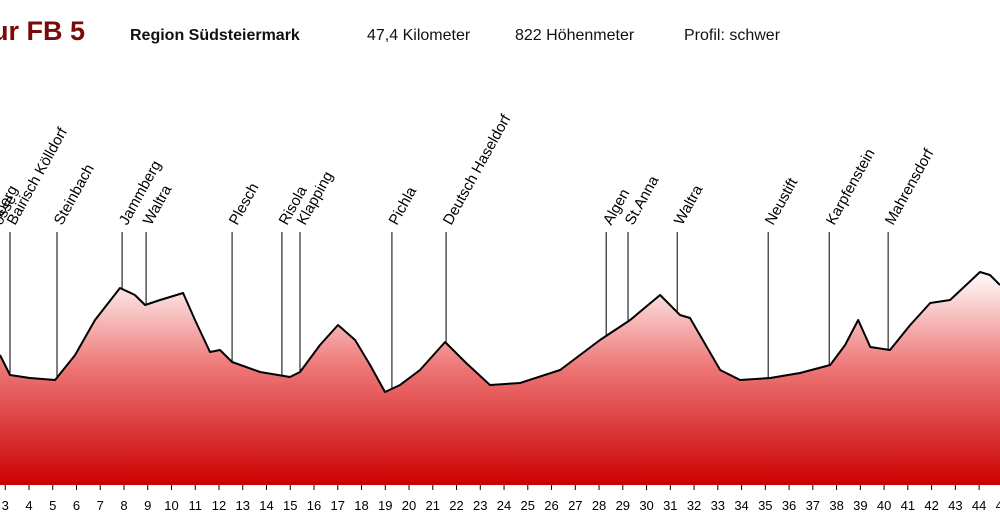 The height and width of the screenshot is (520, 1000). Describe the element at coordinates (979, 505) in the screenshot. I see `x-tick-label: 44` at that location.